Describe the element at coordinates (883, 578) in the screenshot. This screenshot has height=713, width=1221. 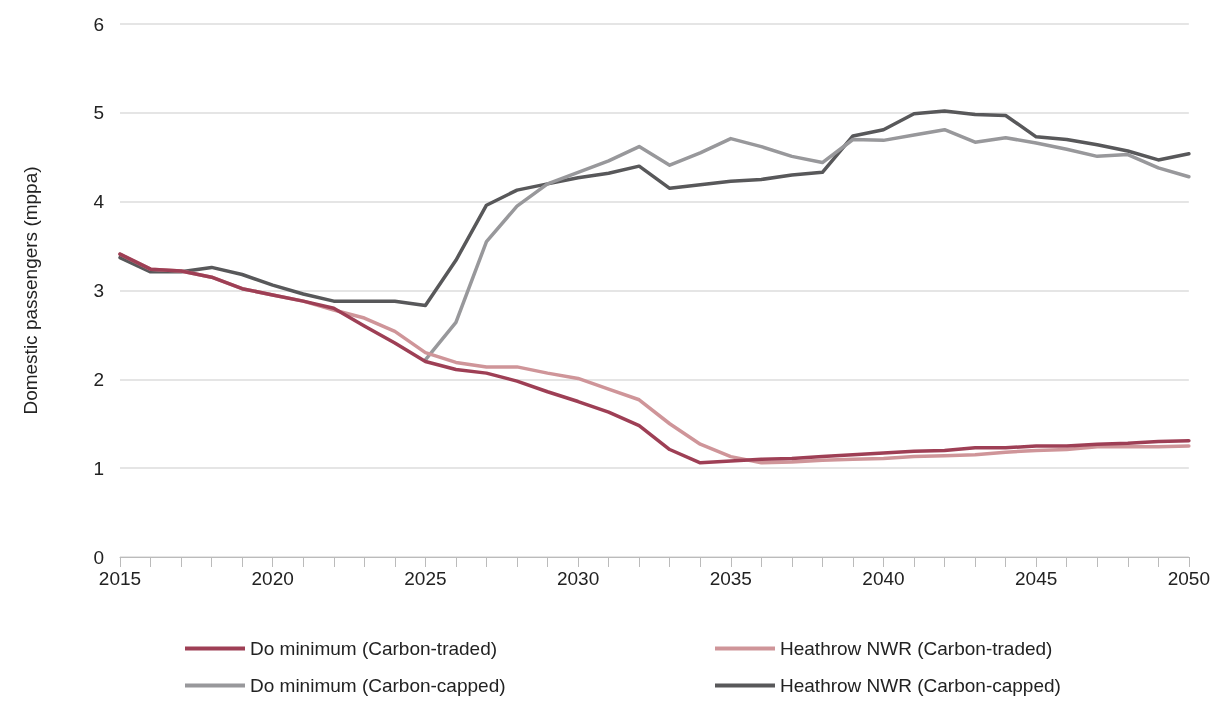
I see `x-tick-label: 2040` at that location.